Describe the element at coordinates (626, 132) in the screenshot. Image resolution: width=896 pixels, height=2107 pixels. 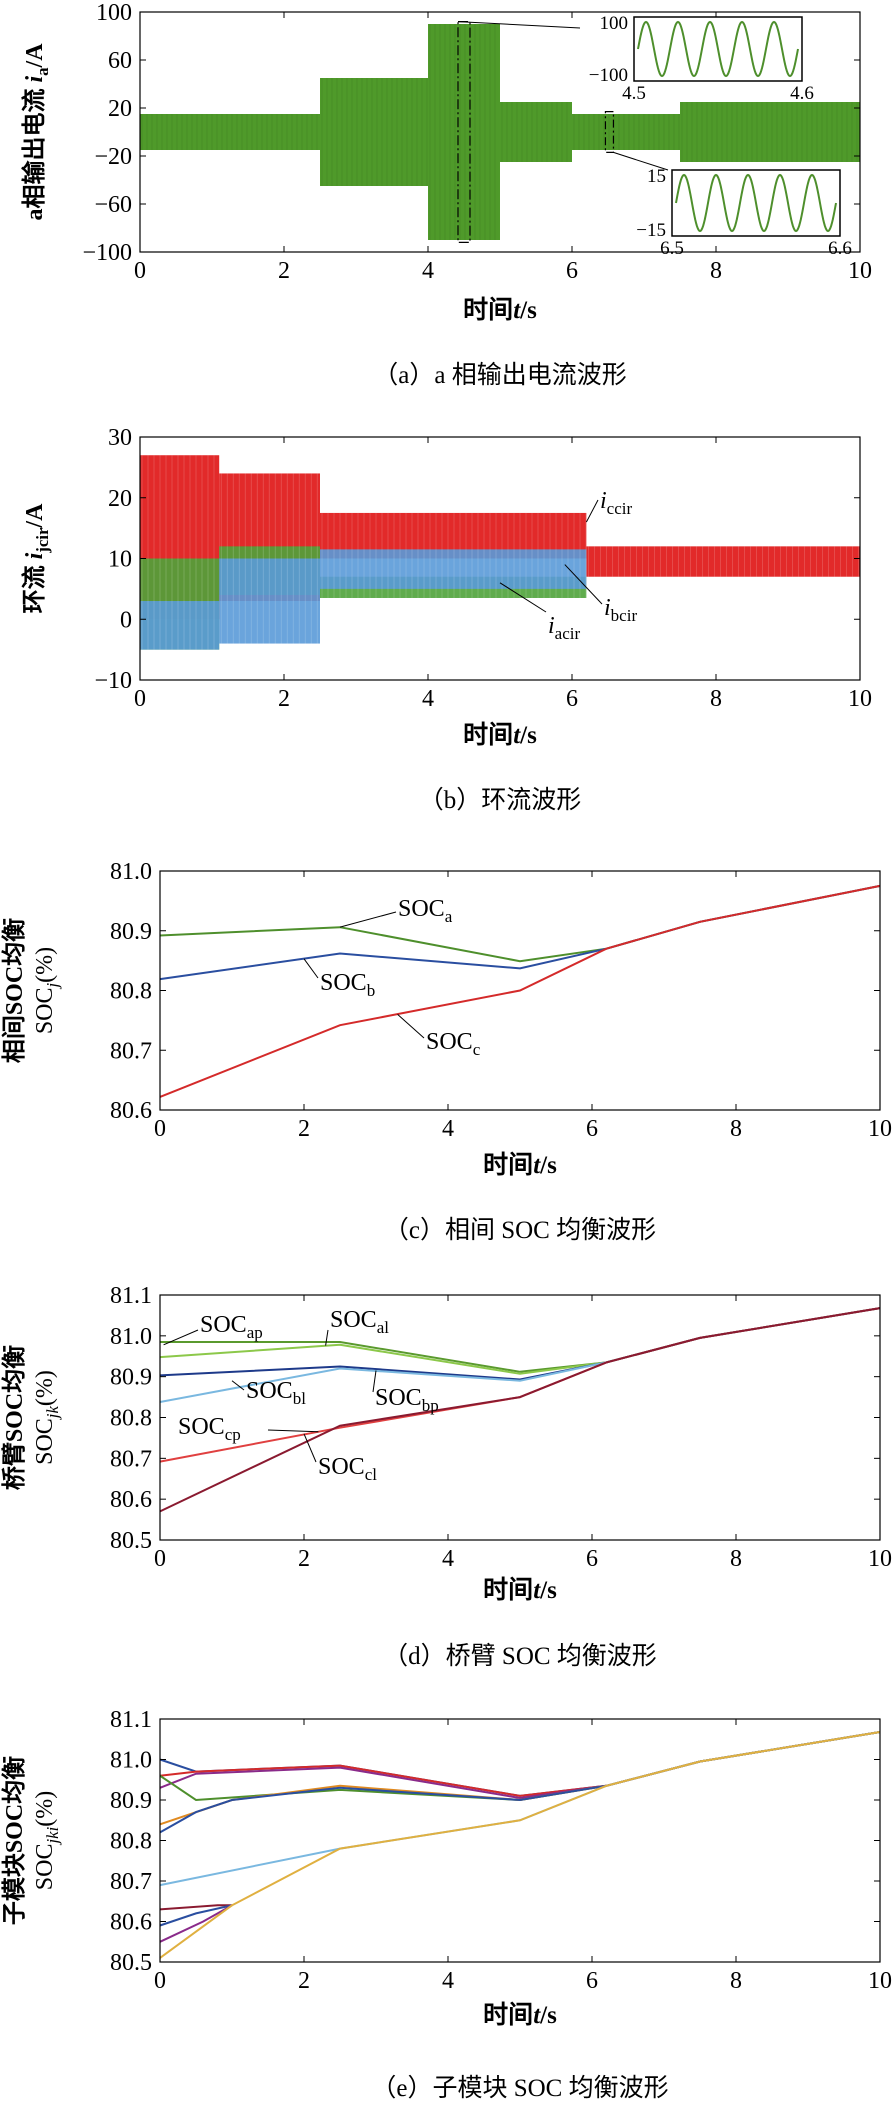
I see `current-waveform-band` at that location.